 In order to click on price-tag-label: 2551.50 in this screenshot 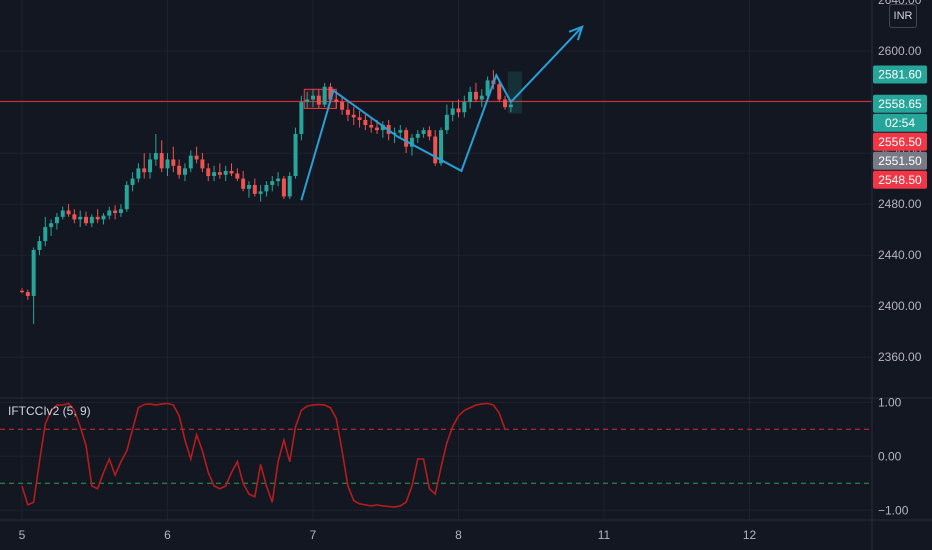, I will do `click(900, 161)`.